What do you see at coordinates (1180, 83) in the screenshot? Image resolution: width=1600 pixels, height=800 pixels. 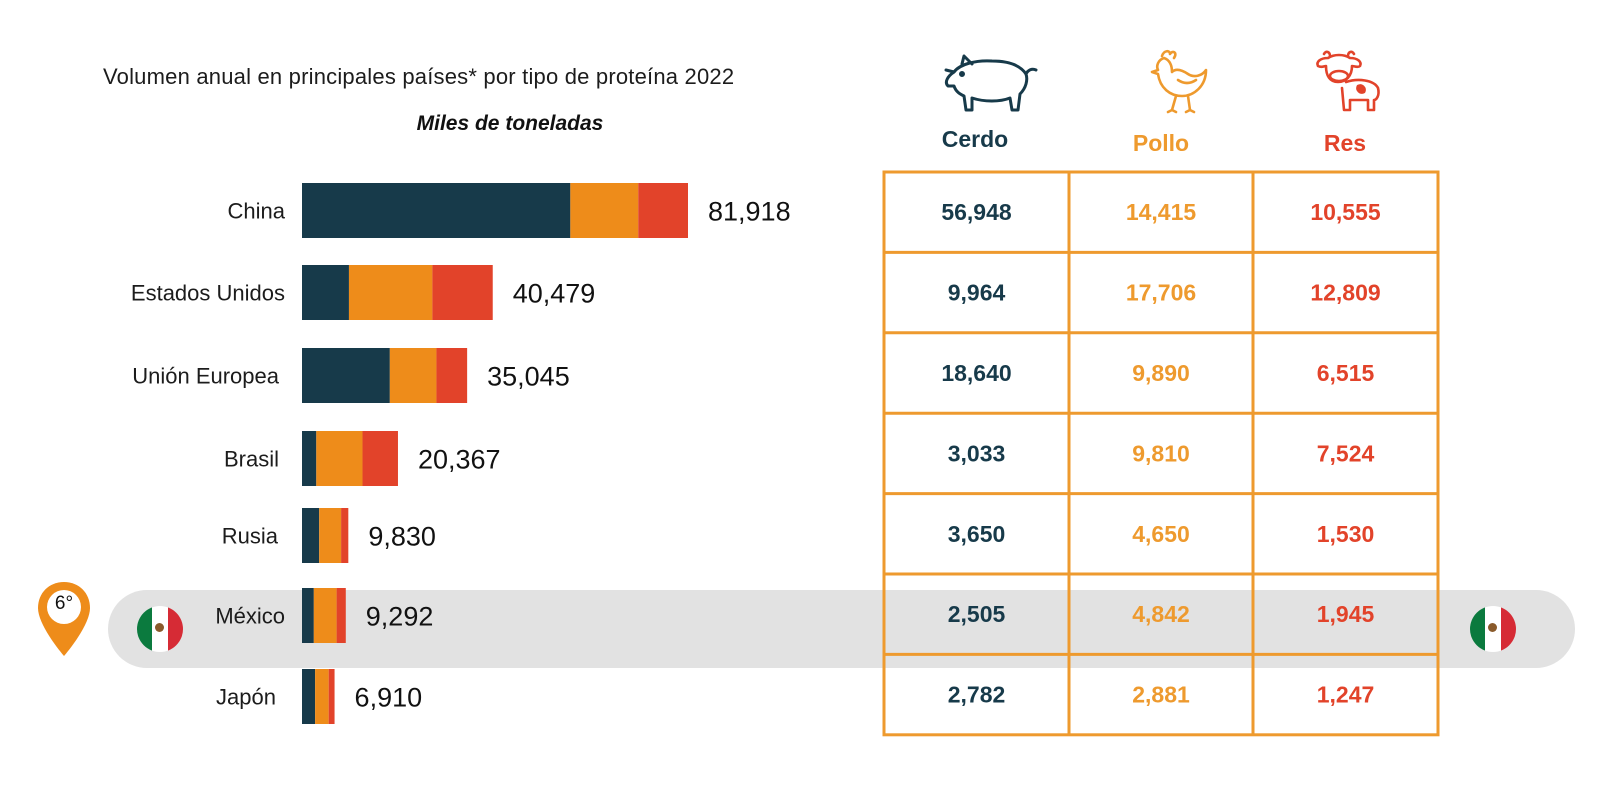 I see `chicken-icon` at bounding box center [1180, 83].